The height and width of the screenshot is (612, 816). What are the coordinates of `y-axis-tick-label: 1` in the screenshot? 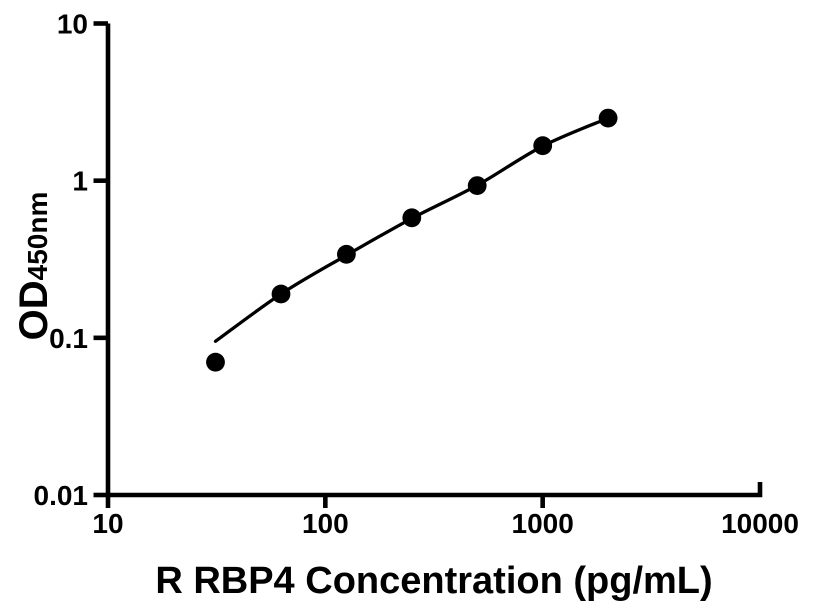 It's located at (80, 181).